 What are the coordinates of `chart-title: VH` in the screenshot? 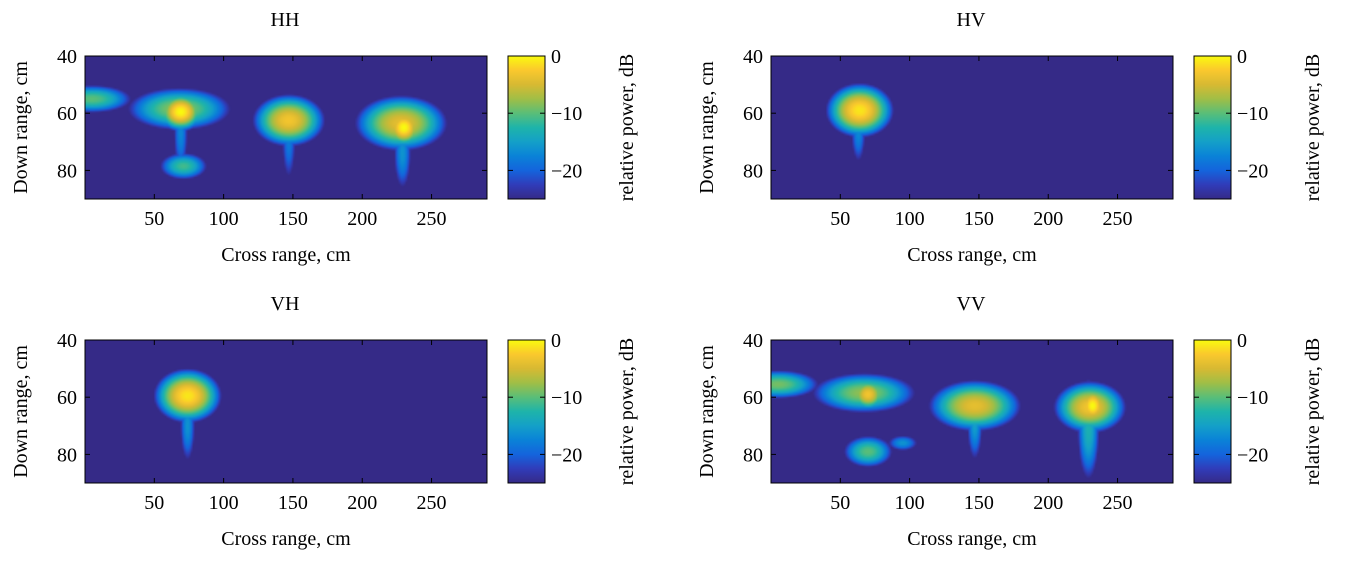 It's located at (285, 304).